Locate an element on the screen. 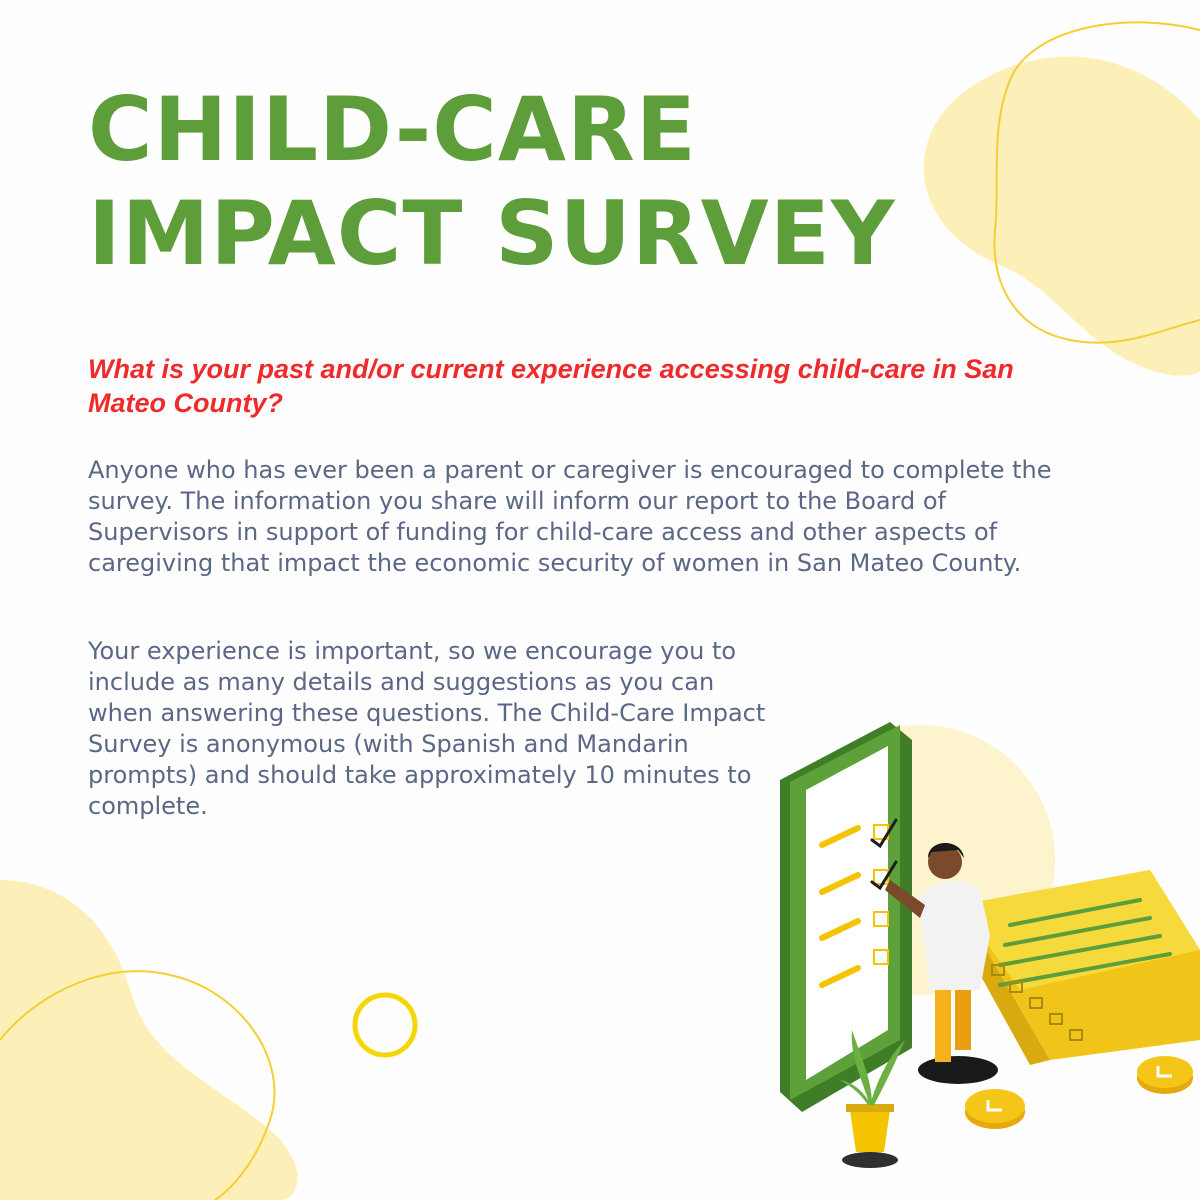 Image resolution: width=1200 pixels, height=1200 pixels. top-right-blob is located at coordinates (1061, 216).